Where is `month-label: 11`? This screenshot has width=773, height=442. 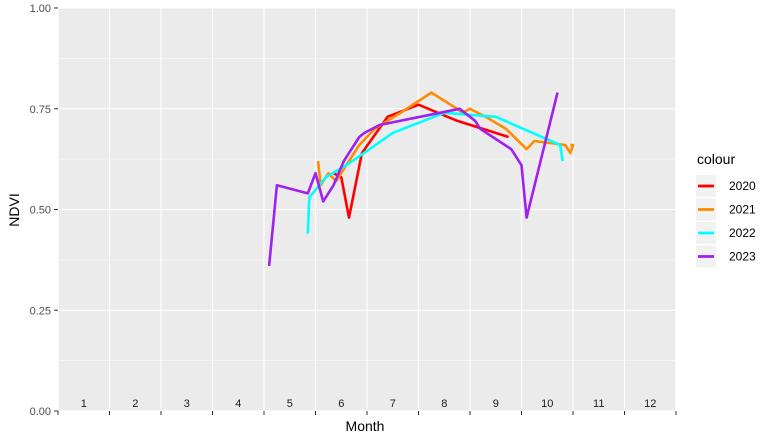
month-label: 11 is located at coordinates (598, 404).